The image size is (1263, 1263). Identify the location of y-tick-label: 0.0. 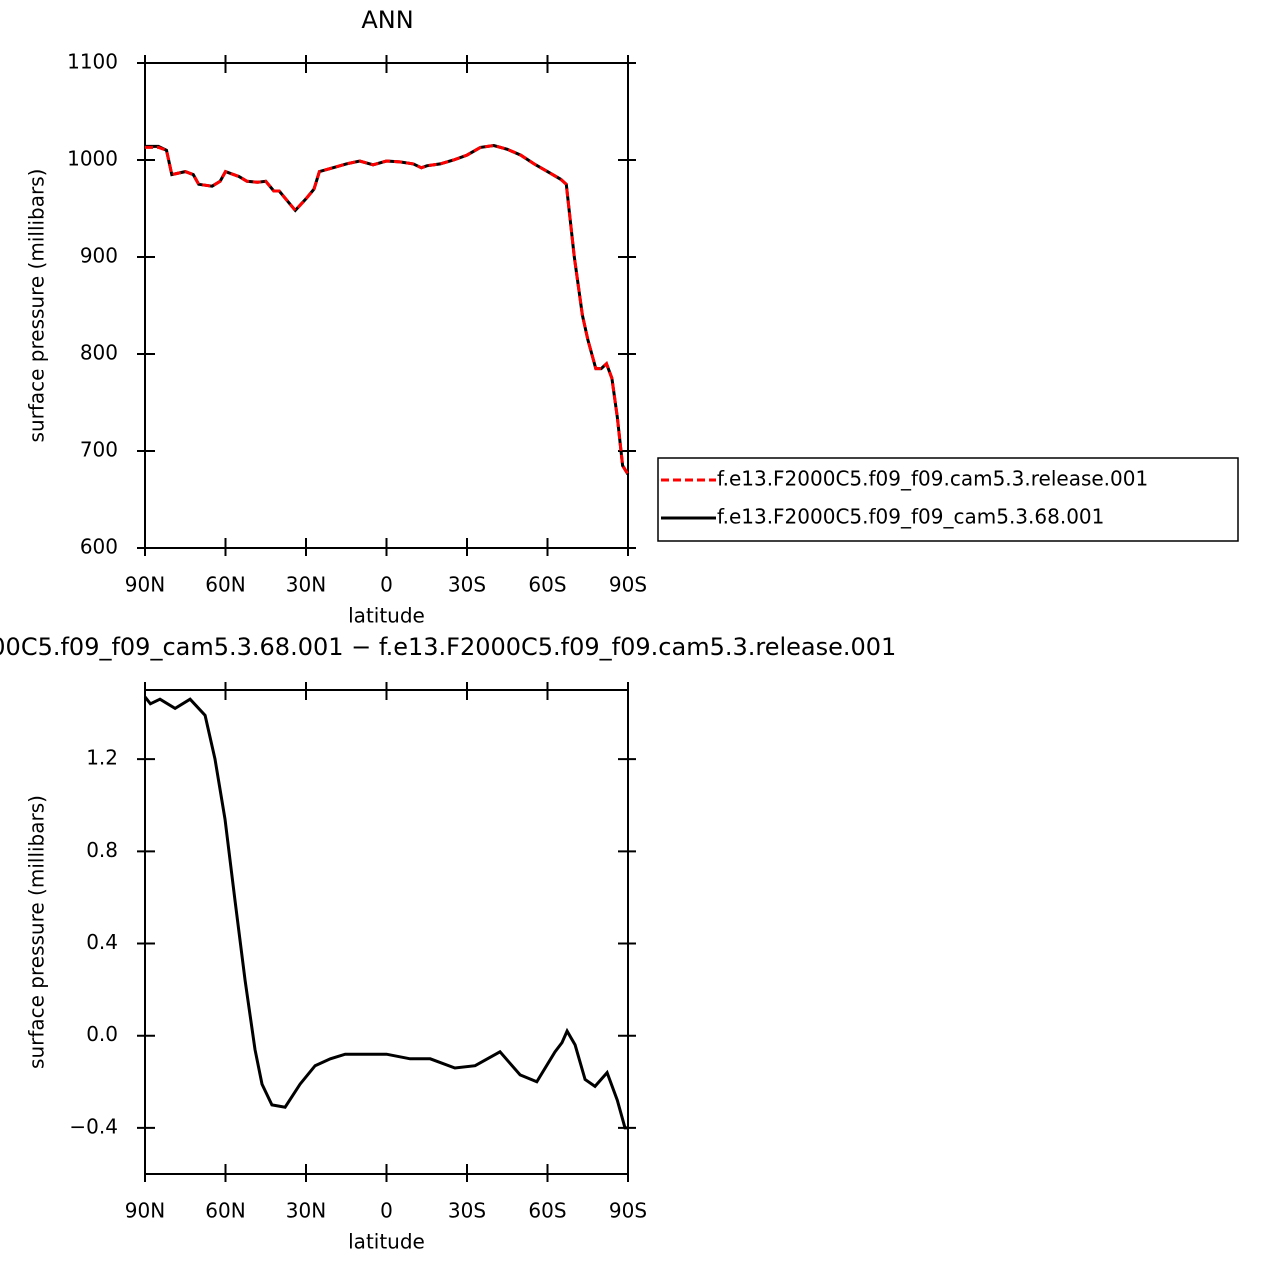
(102, 1034).